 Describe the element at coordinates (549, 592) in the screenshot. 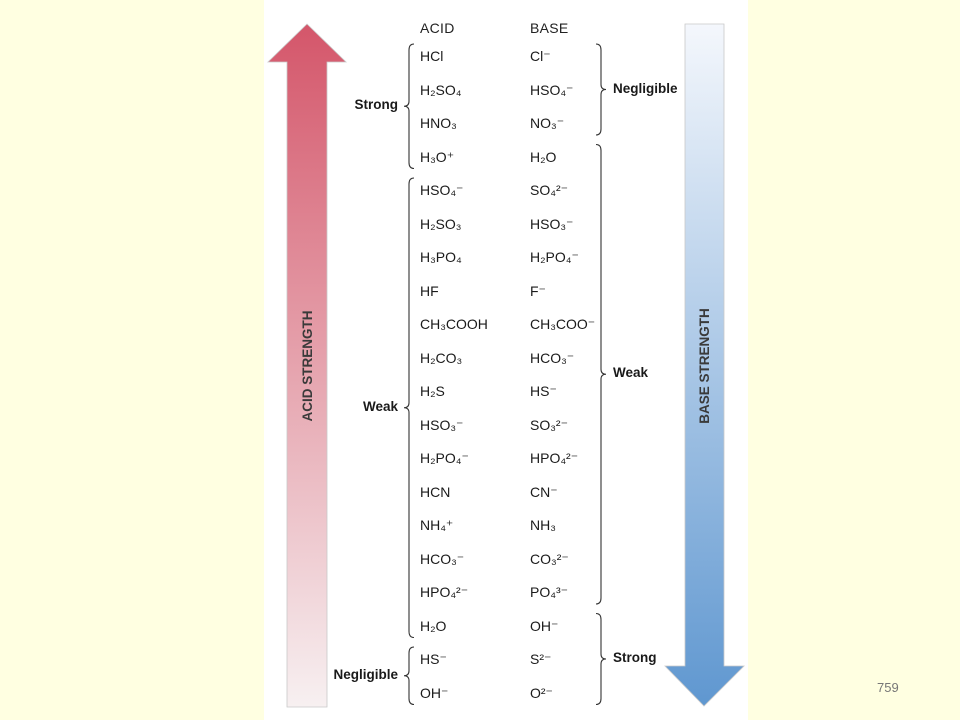

I see `base-formula: PO₄³⁻` at that location.